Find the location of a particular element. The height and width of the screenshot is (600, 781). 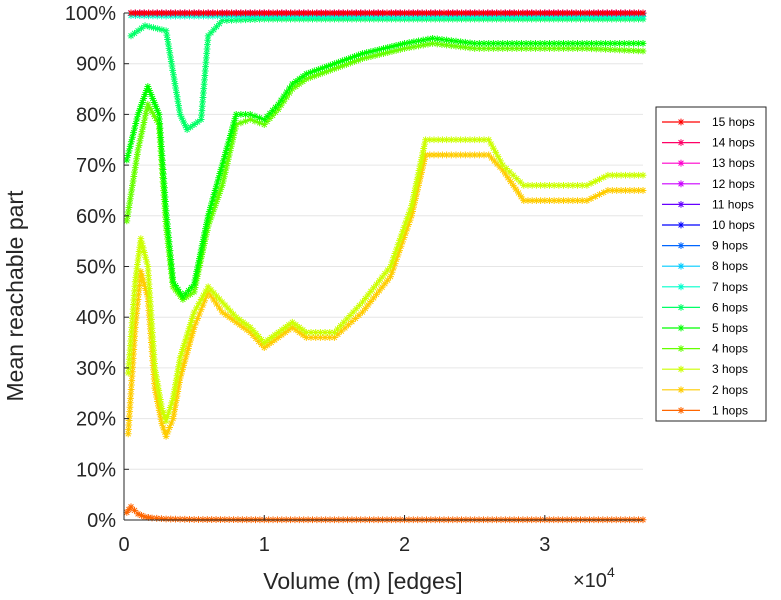

y-tick-label-8: 80% is located at coordinates (96, 115).